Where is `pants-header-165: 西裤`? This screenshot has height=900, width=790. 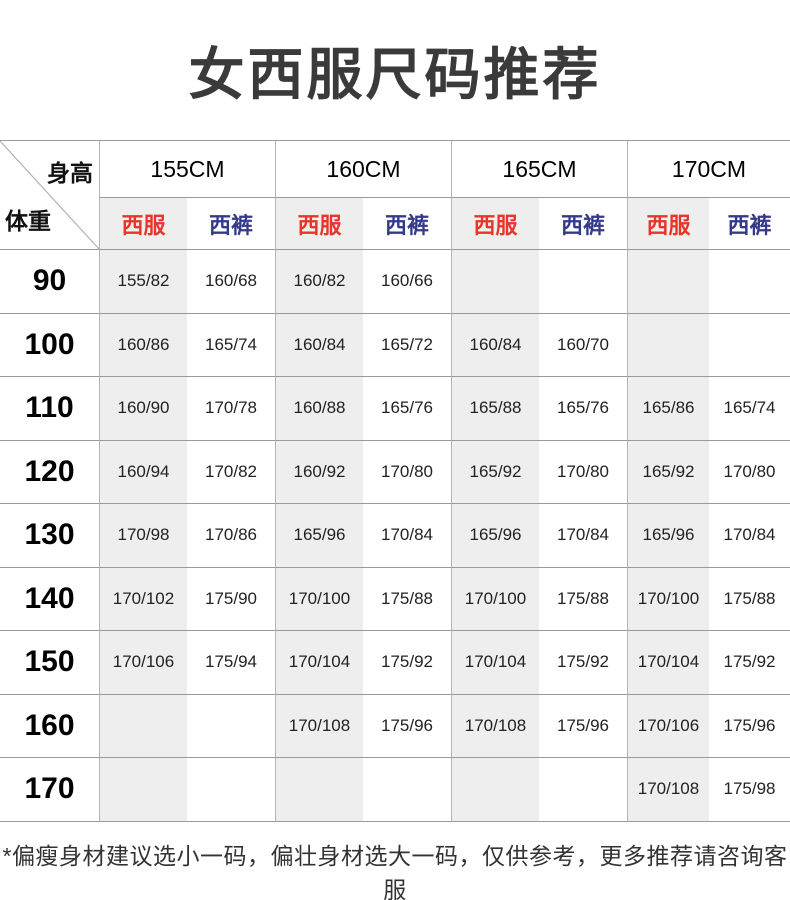 pants-header-165: 西裤 is located at coordinates (583, 224).